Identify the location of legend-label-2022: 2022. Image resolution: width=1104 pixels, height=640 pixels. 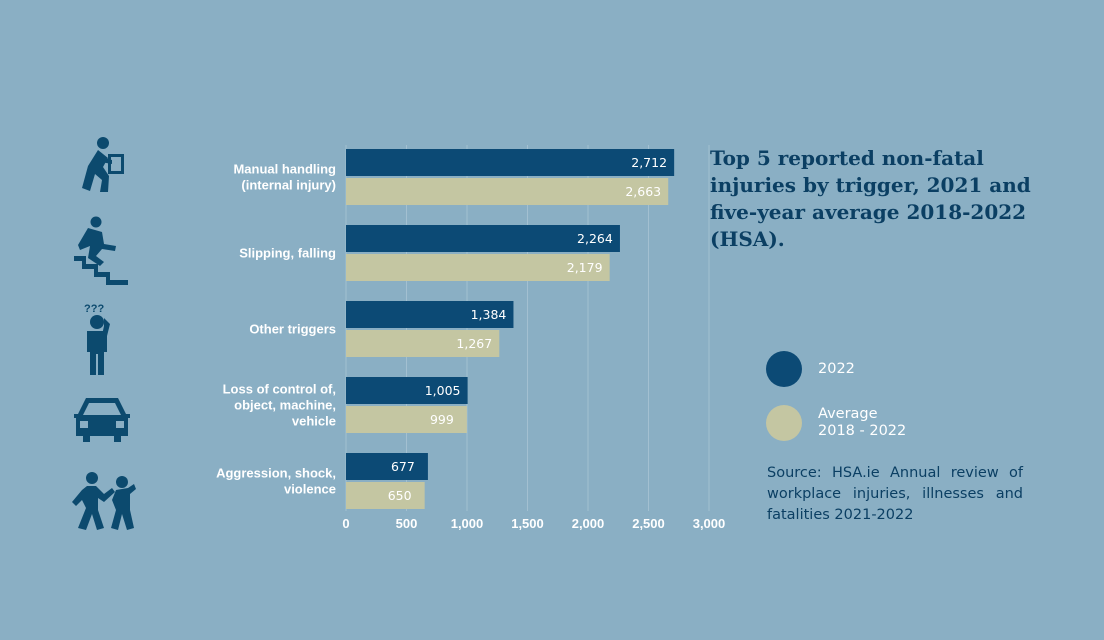
(836, 368).